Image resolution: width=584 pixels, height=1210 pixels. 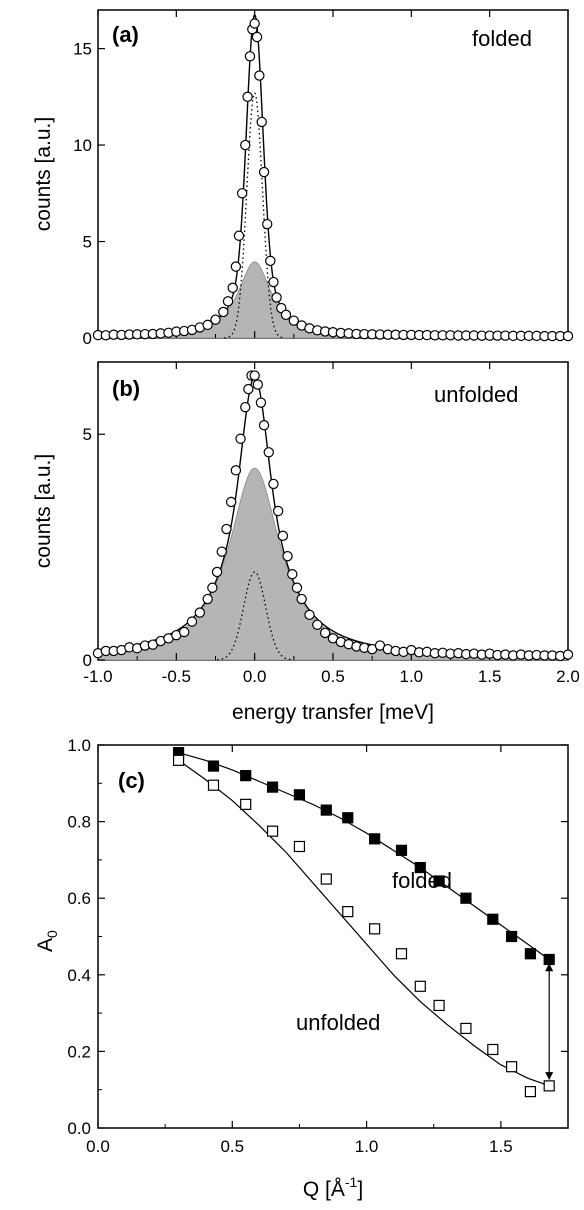 What do you see at coordinates (82, 145) in the screenshot?
I see `y-tick-label: 10` at bounding box center [82, 145].